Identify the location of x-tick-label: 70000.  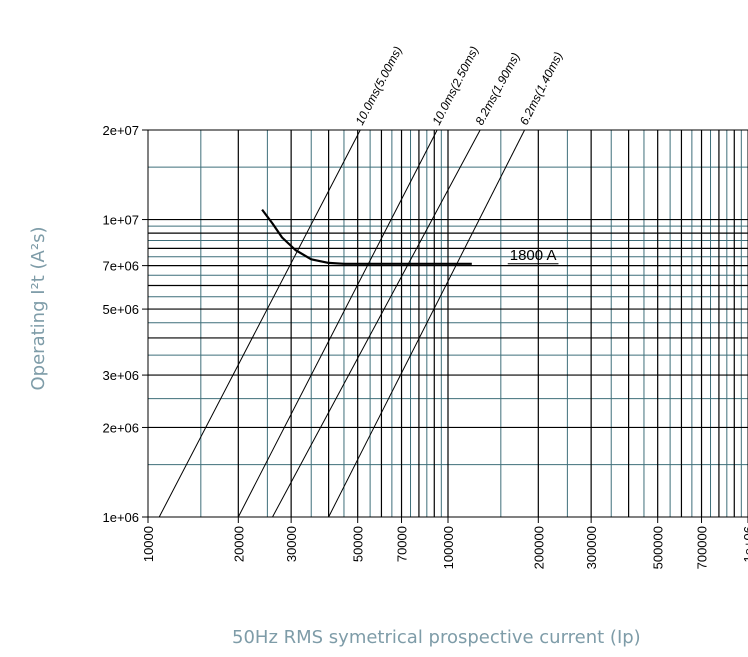
(402, 544).